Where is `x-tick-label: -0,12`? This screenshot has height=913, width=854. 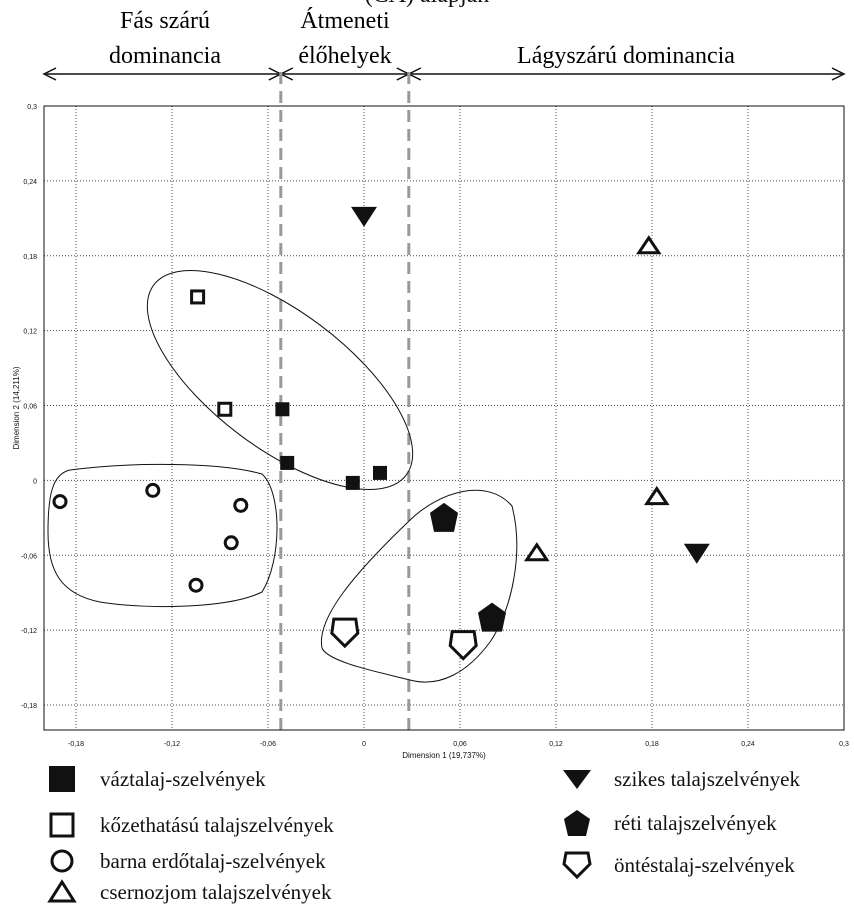 x-tick-label: -0,12 is located at coordinates (172, 744).